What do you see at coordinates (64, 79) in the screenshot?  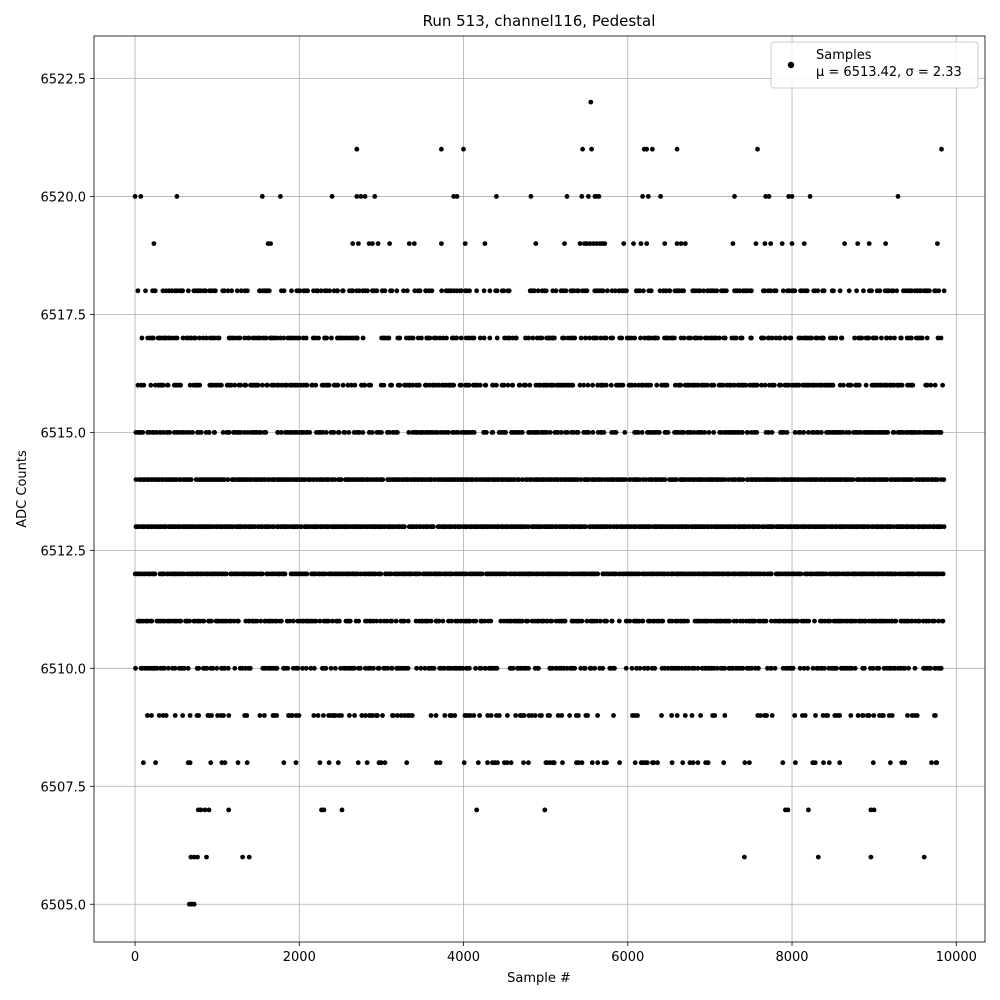 I see `y-tick-label: 6522.5` at bounding box center [64, 79].